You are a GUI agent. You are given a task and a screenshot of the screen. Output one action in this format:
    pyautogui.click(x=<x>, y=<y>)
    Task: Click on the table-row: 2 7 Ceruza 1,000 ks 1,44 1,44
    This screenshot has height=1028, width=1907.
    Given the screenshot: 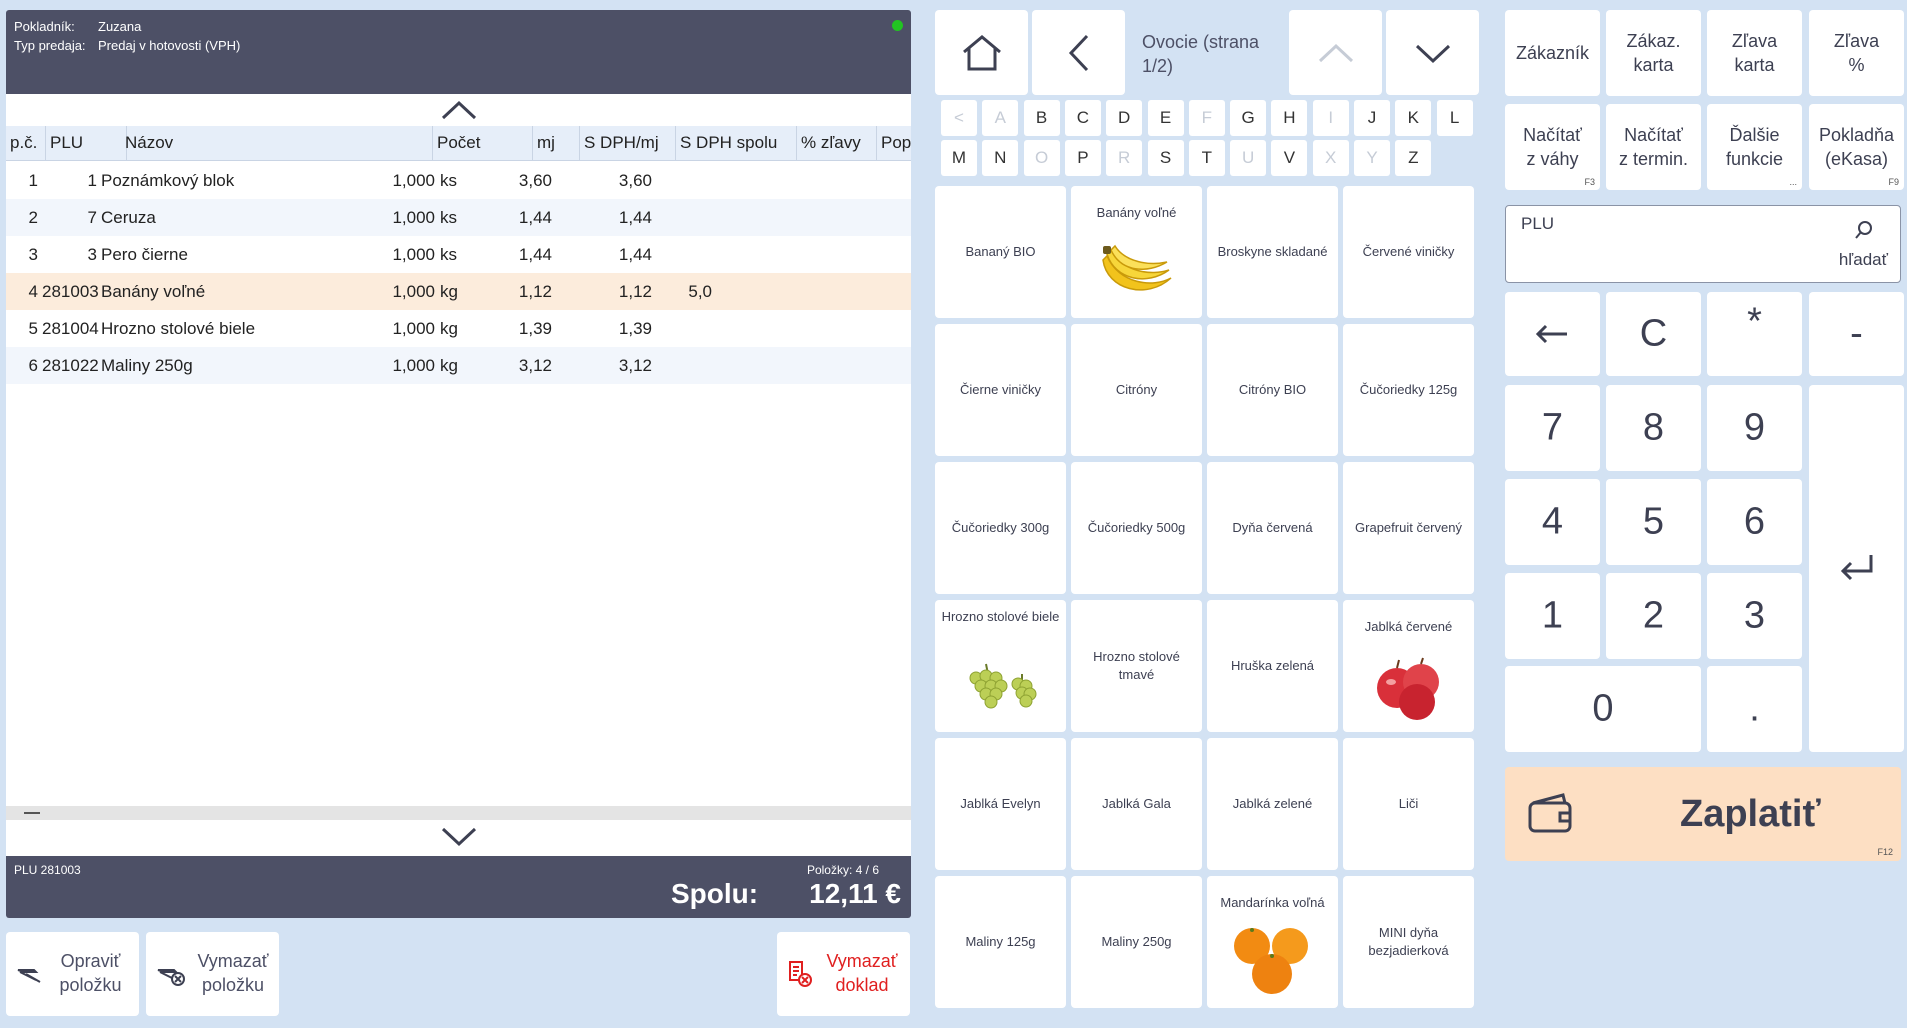 What is the action you would take?
    pyautogui.click(x=458, y=217)
    